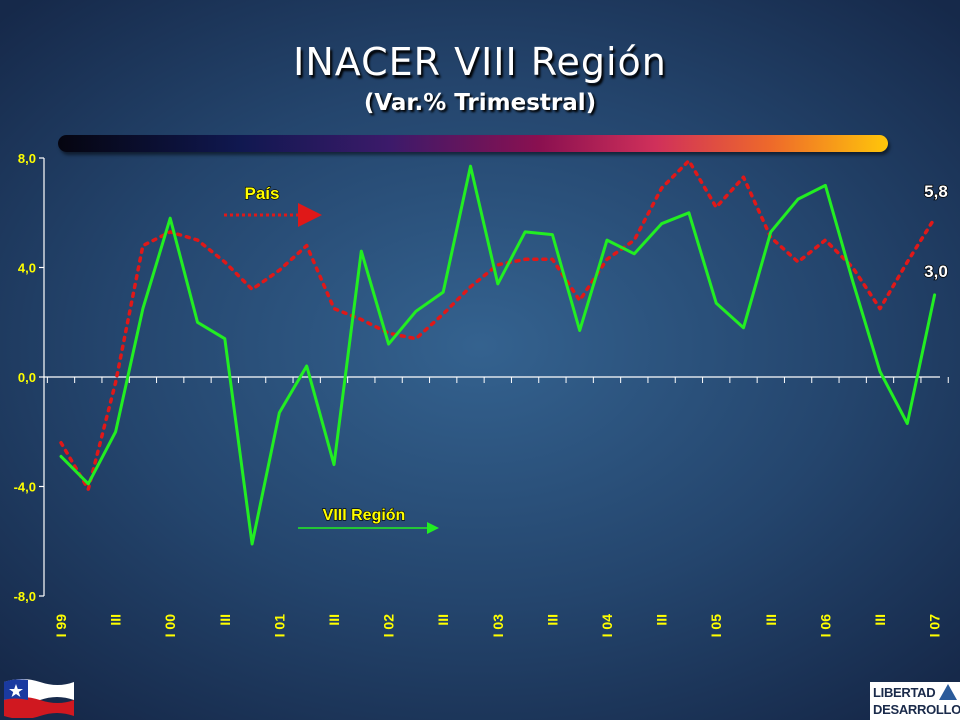 The image size is (960, 720). I want to click on x-tick-label: I 07, so click(935, 626).